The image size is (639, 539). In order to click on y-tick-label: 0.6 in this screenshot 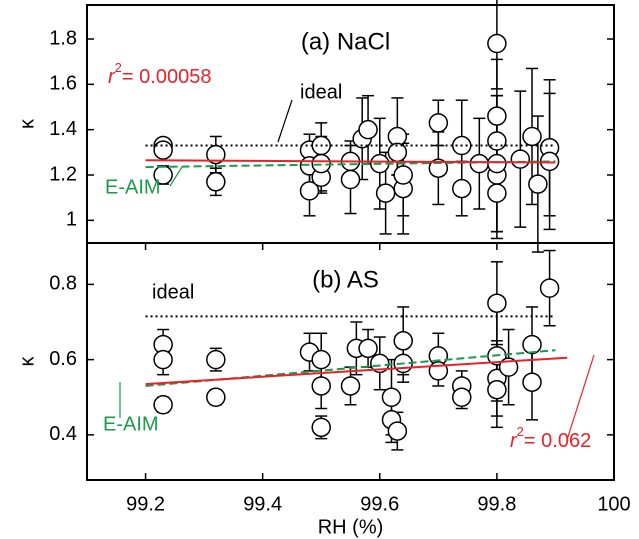, I will do `click(63, 359)`.